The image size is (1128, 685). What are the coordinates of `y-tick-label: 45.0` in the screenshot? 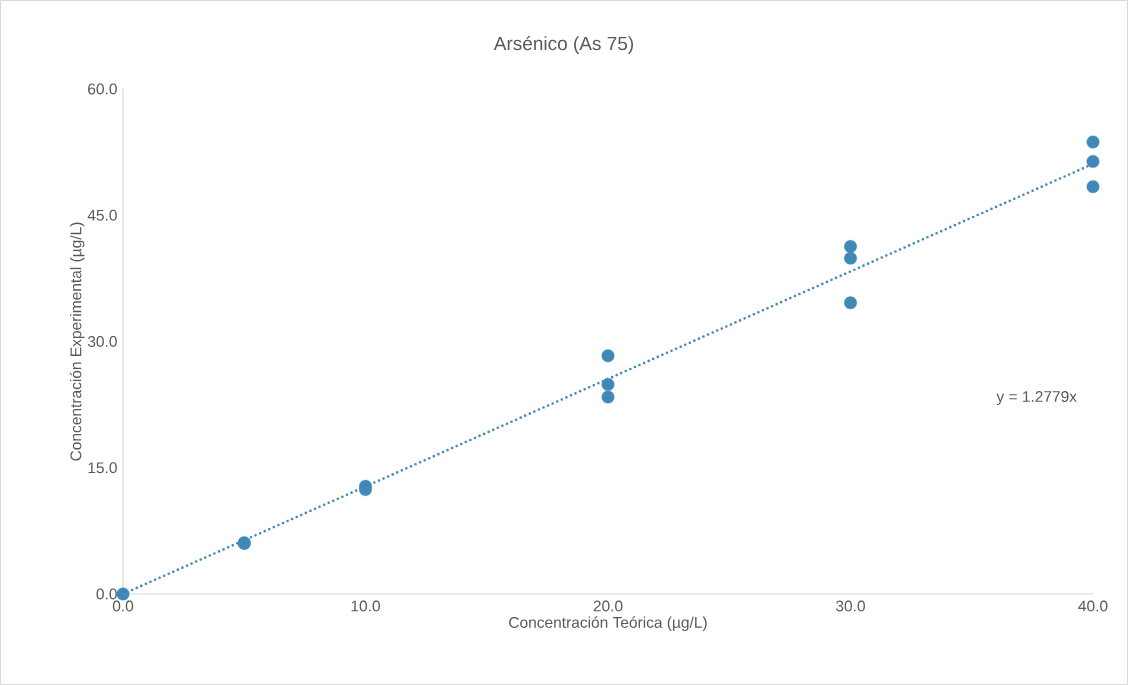 It's located at (102, 215).